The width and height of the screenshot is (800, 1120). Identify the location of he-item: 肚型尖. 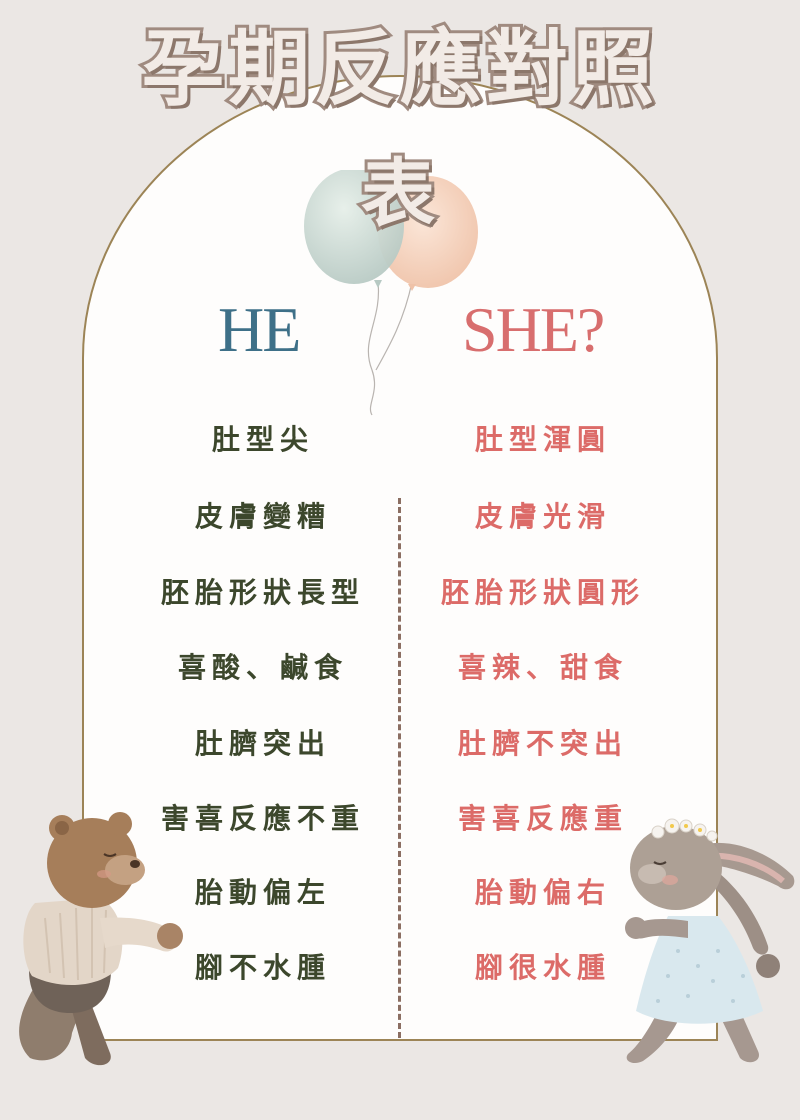
(262, 439).